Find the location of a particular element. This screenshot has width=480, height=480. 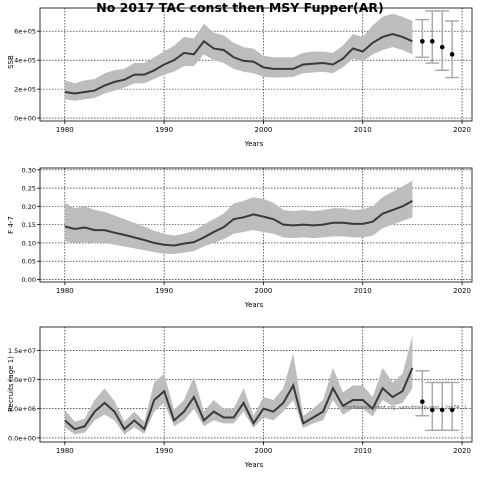

y-tick-label: 0.20 is located at coordinates (29, 207).